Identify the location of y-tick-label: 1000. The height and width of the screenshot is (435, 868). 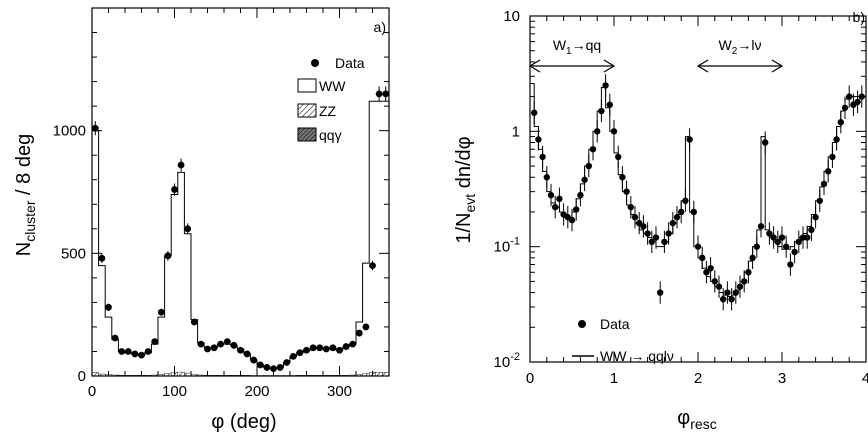
(69, 131).